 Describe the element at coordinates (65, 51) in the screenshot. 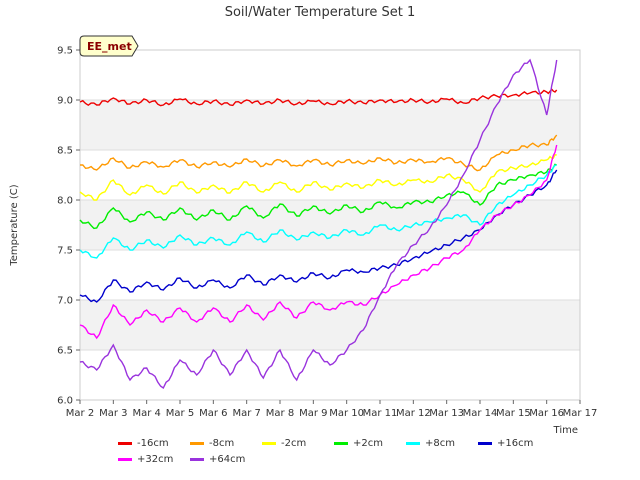

I see `y-tick-label: 9.5` at that location.